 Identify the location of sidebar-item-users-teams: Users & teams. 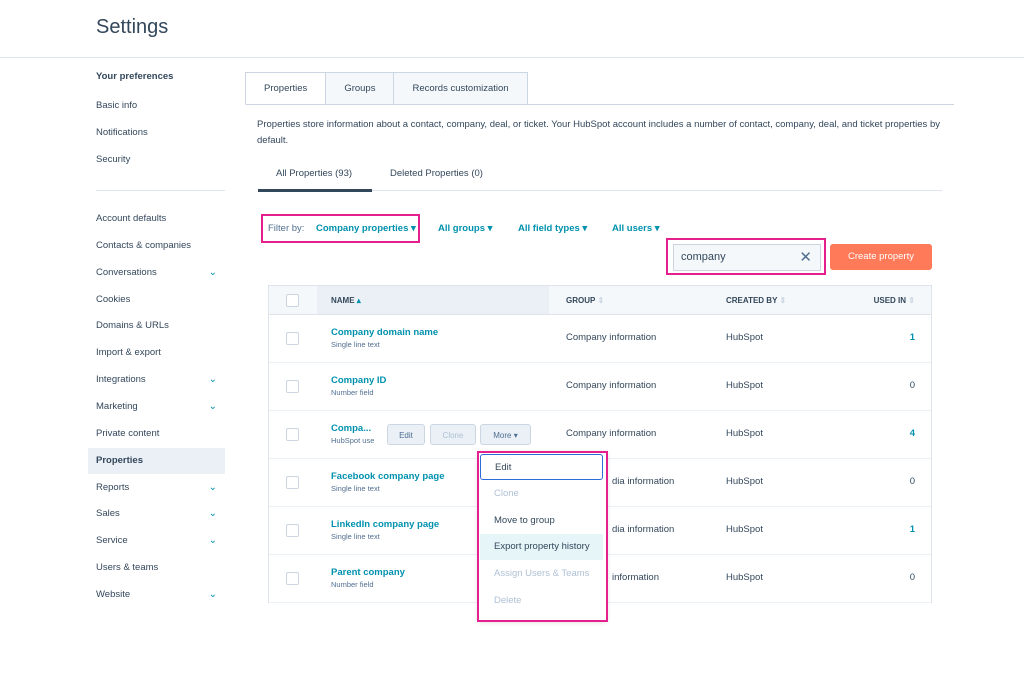
(160, 568).